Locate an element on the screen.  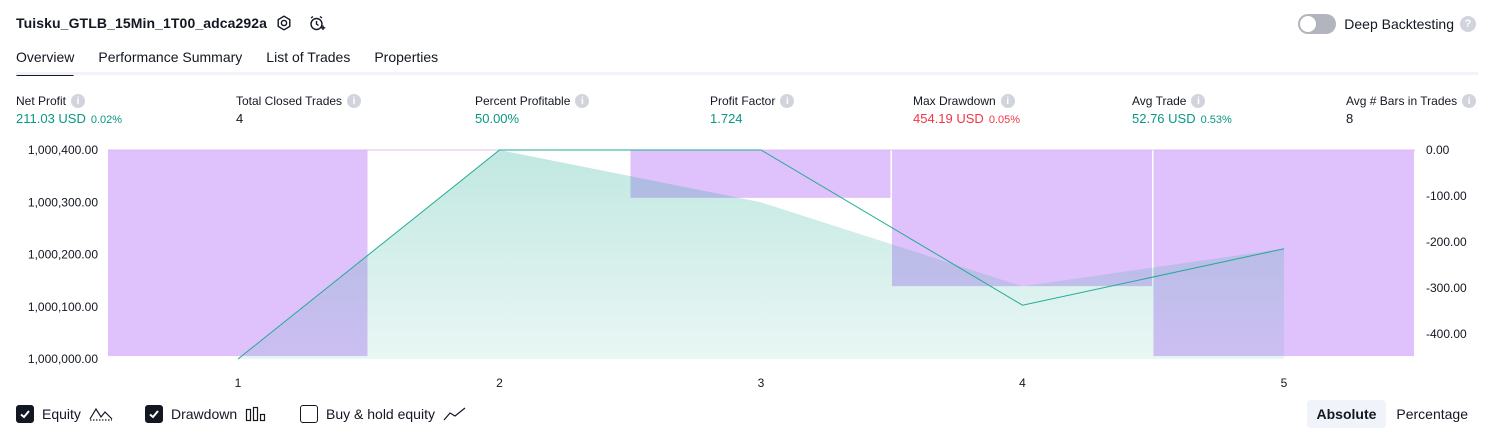
legend-buy-hold-toggle: Buy & hold equity is located at coordinates (383, 414).